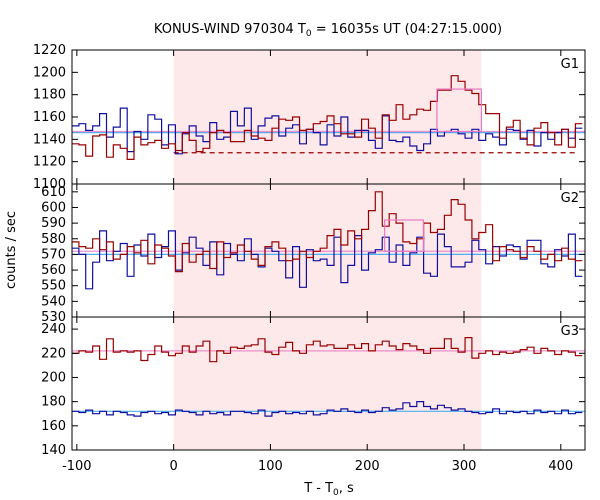 This screenshot has height=500, width=600. What do you see at coordinates (464, 466) in the screenshot?
I see `x-tick-label: 300` at bounding box center [464, 466].